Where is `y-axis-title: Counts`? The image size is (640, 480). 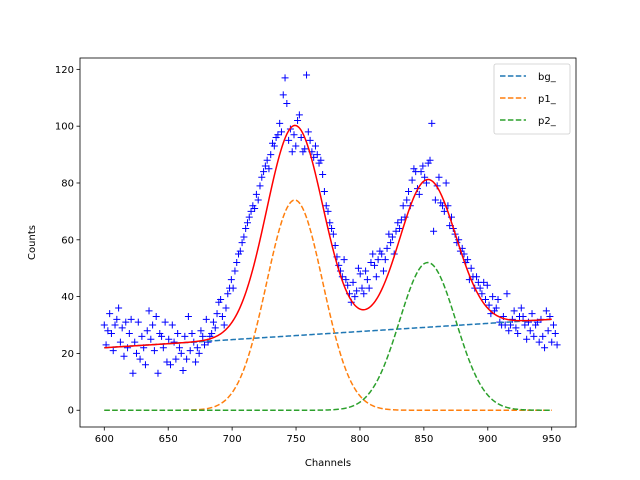
y-axis-title: Counts is located at coordinates (32, 242).